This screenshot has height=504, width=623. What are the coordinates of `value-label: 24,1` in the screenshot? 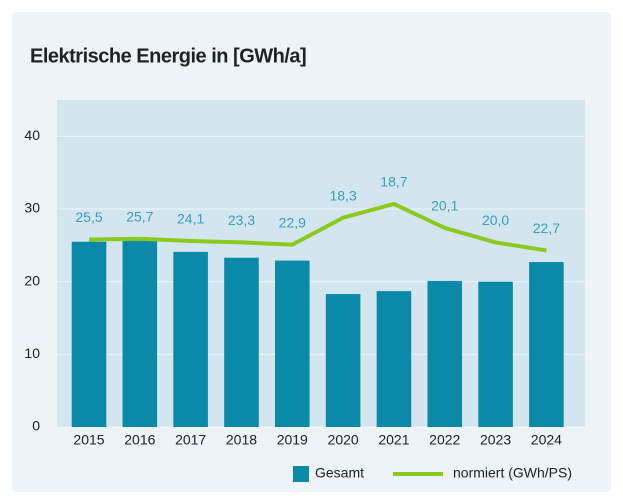 It's located at (190, 219).